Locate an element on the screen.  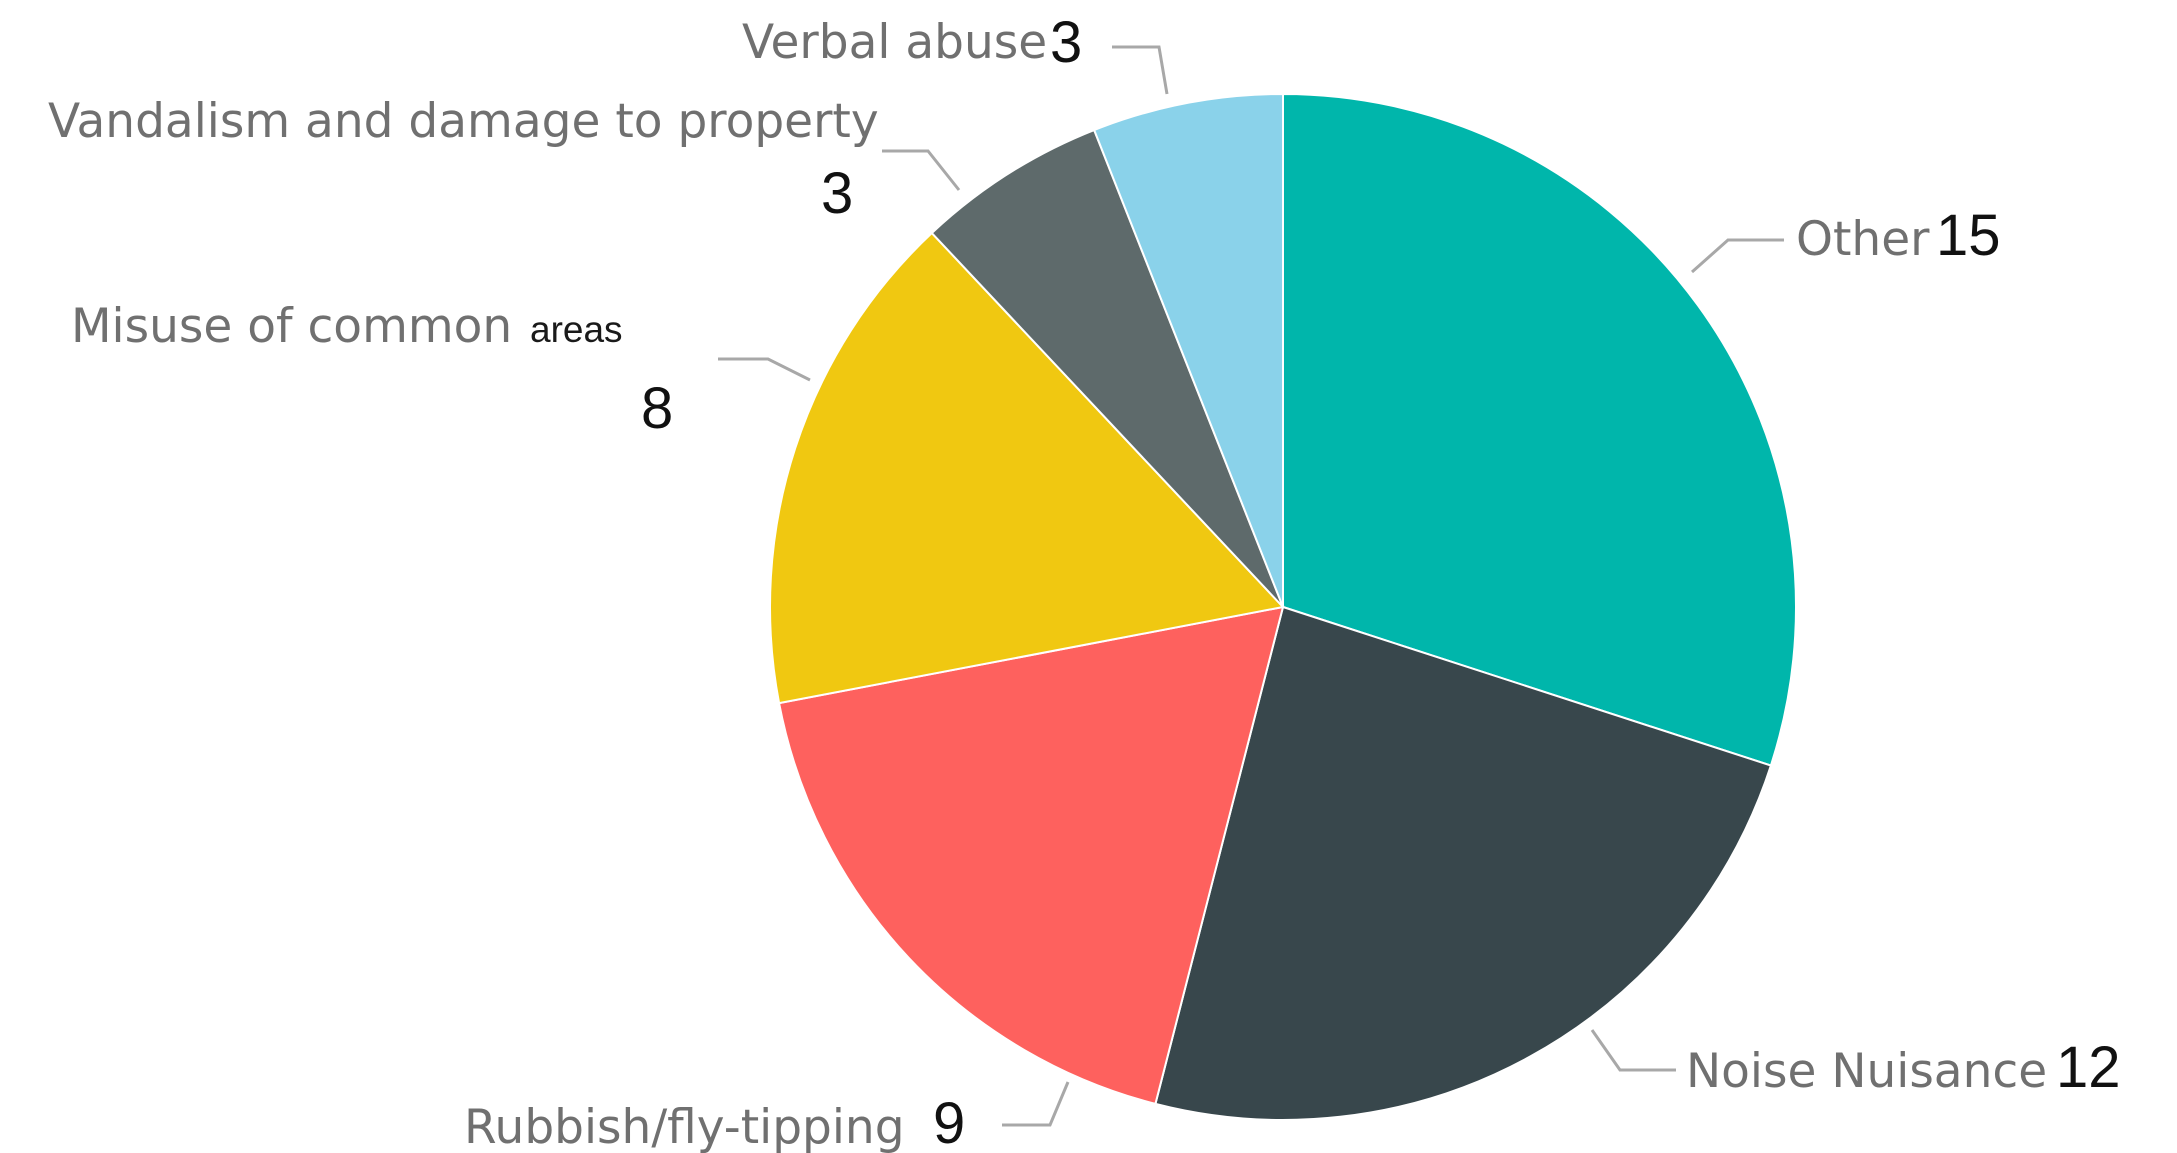
value-rubbish-fly-tipping: 9 is located at coordinates (949, 1122).